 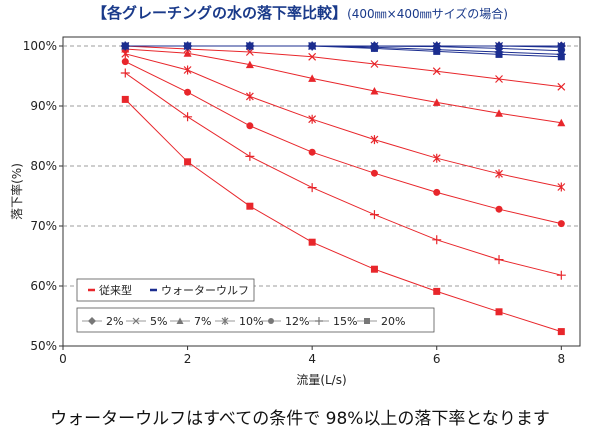 I want to click on y-tick-label: 70%, so click(x=43, y=226).